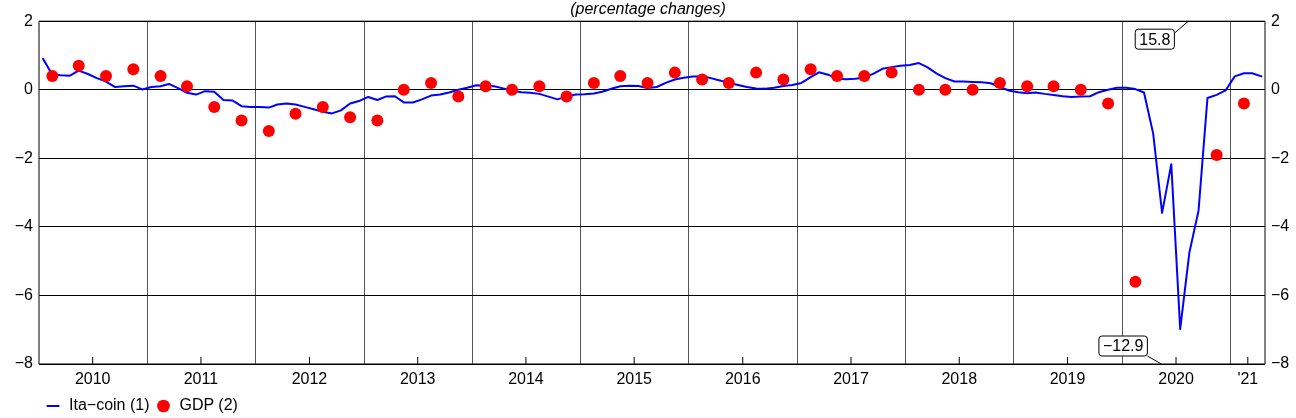  Describe the element at coordinates (1248, 379) in the screenshot. I see `x-tick-label: '21` at that location.